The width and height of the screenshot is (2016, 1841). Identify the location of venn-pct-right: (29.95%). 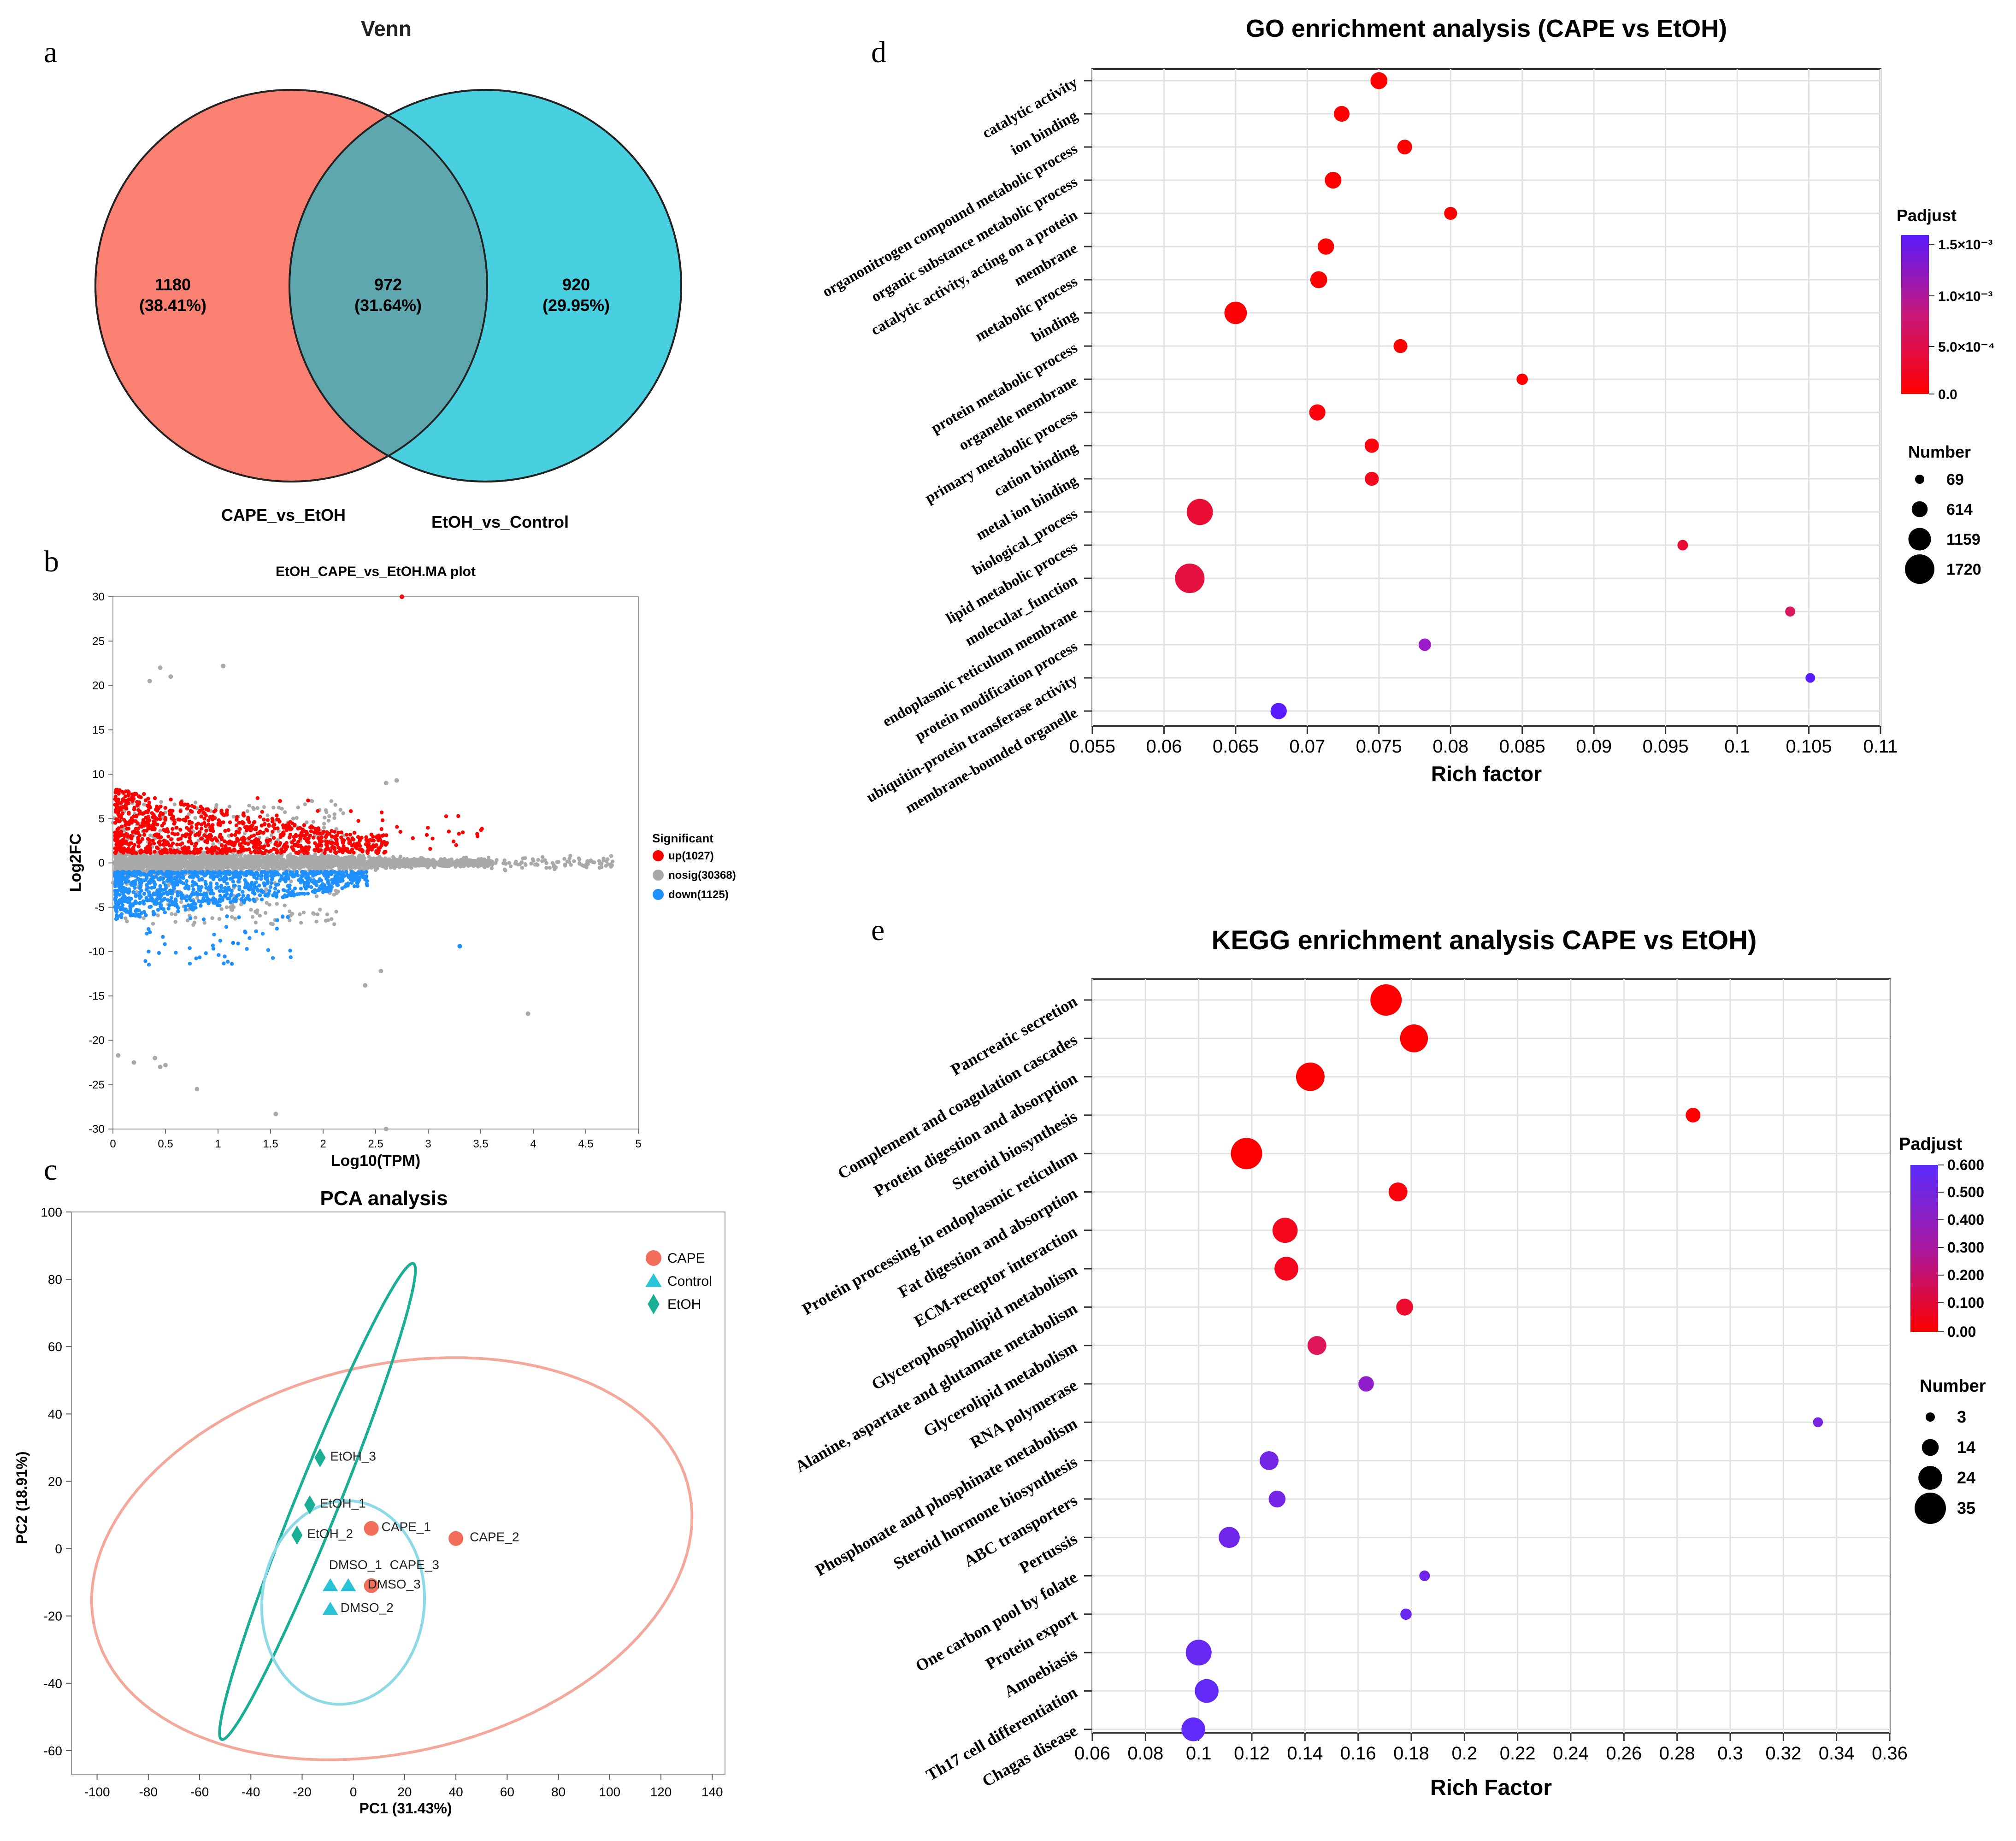
(576, 305).